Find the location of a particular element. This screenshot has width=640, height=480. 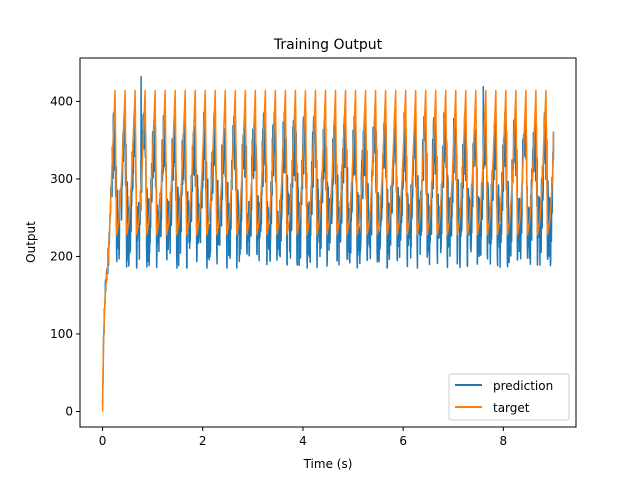

x-tick-label: 0 is located at coordinates (103, 441).